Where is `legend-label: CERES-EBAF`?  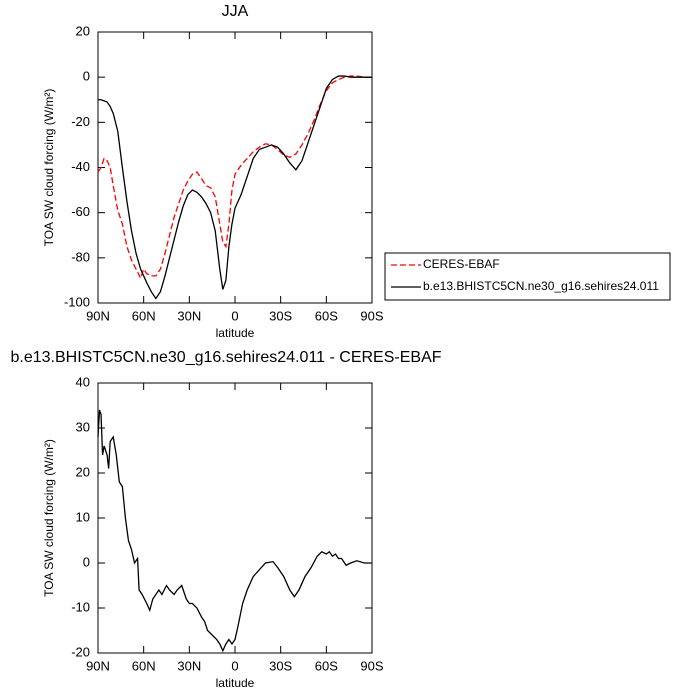 legend-label: CERES-EBAF is located at coordinates (461, 264).